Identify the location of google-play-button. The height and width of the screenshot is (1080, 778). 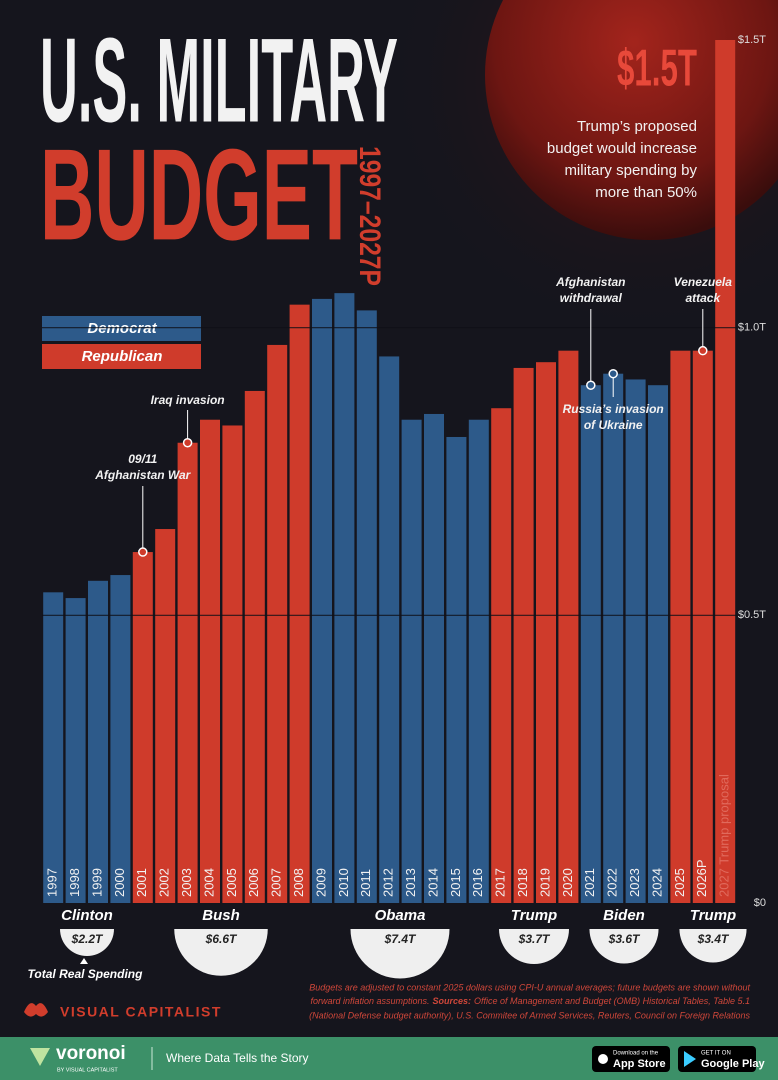
(717, 1059).